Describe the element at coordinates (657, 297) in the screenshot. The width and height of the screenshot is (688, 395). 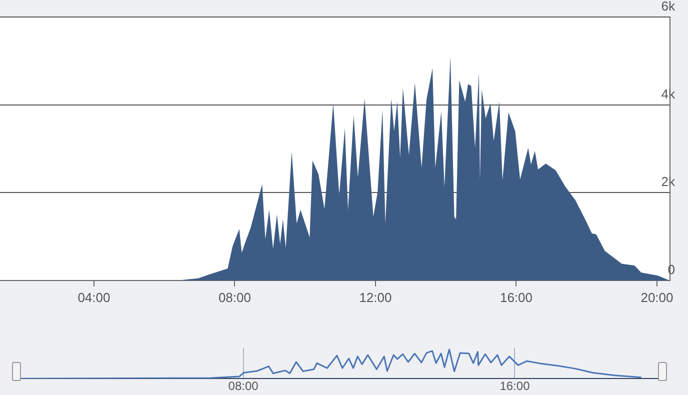
I see `x-tick-label: 20:00` at that location.